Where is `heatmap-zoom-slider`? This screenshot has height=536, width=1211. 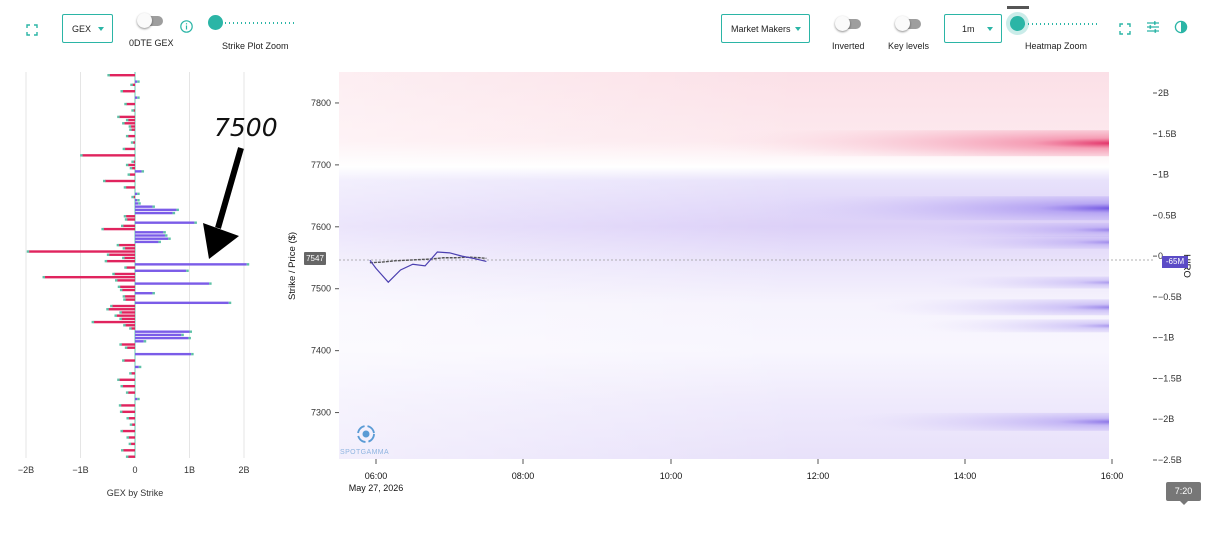 heatmap-zoom-slider is located at coordinates (1052, 21).